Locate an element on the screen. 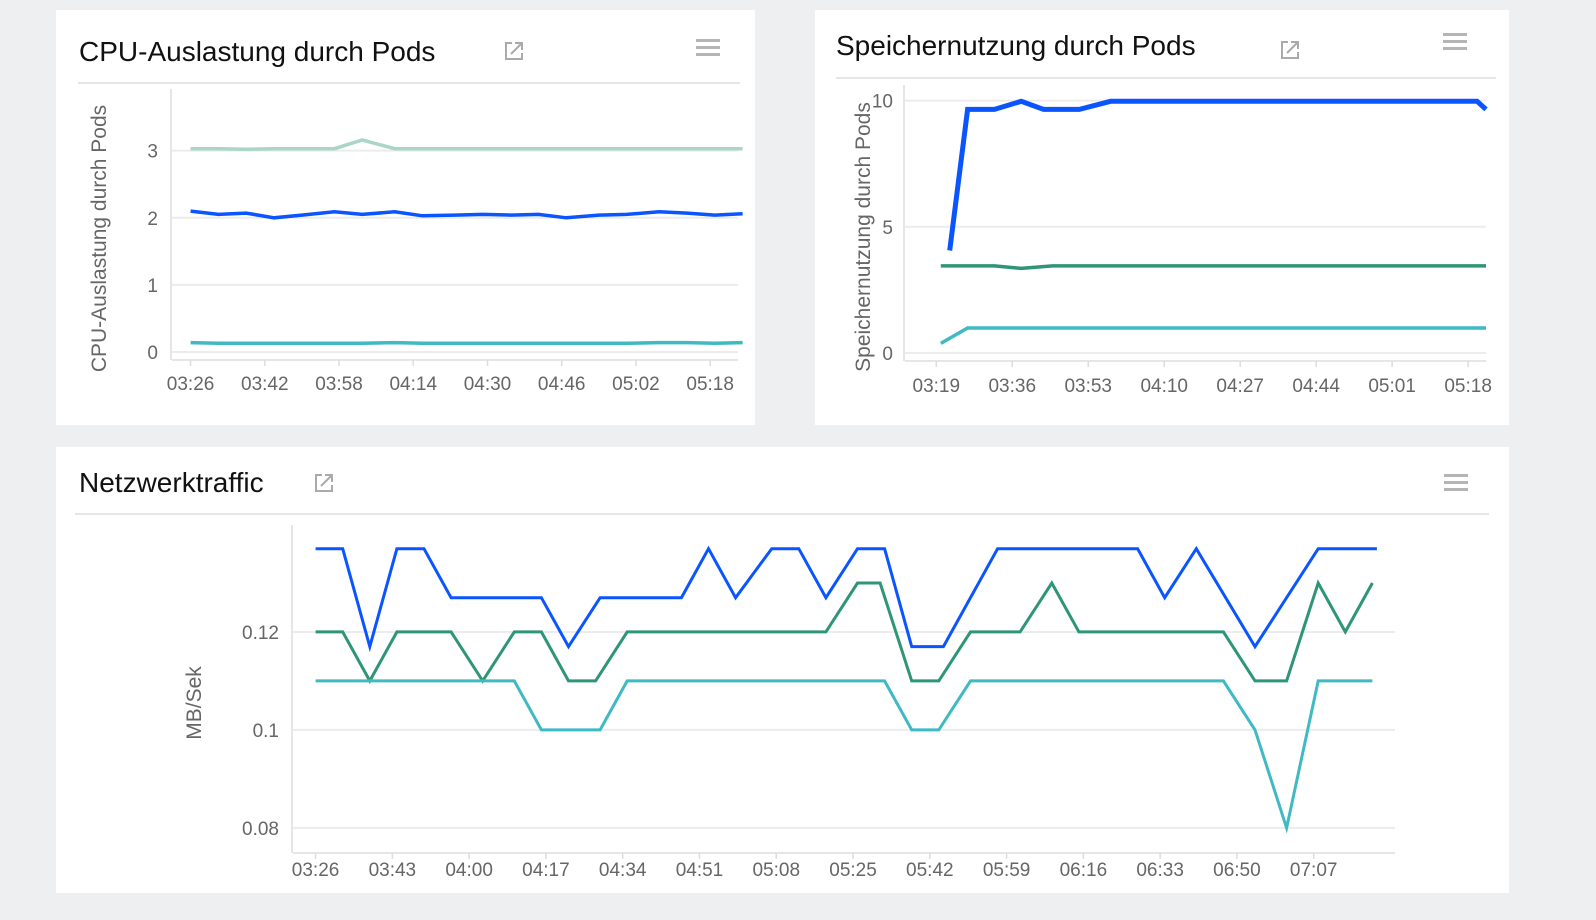 This screenshot has width=1596, height=920. y-tick-label: 2 is located at coordinates (152, 219).